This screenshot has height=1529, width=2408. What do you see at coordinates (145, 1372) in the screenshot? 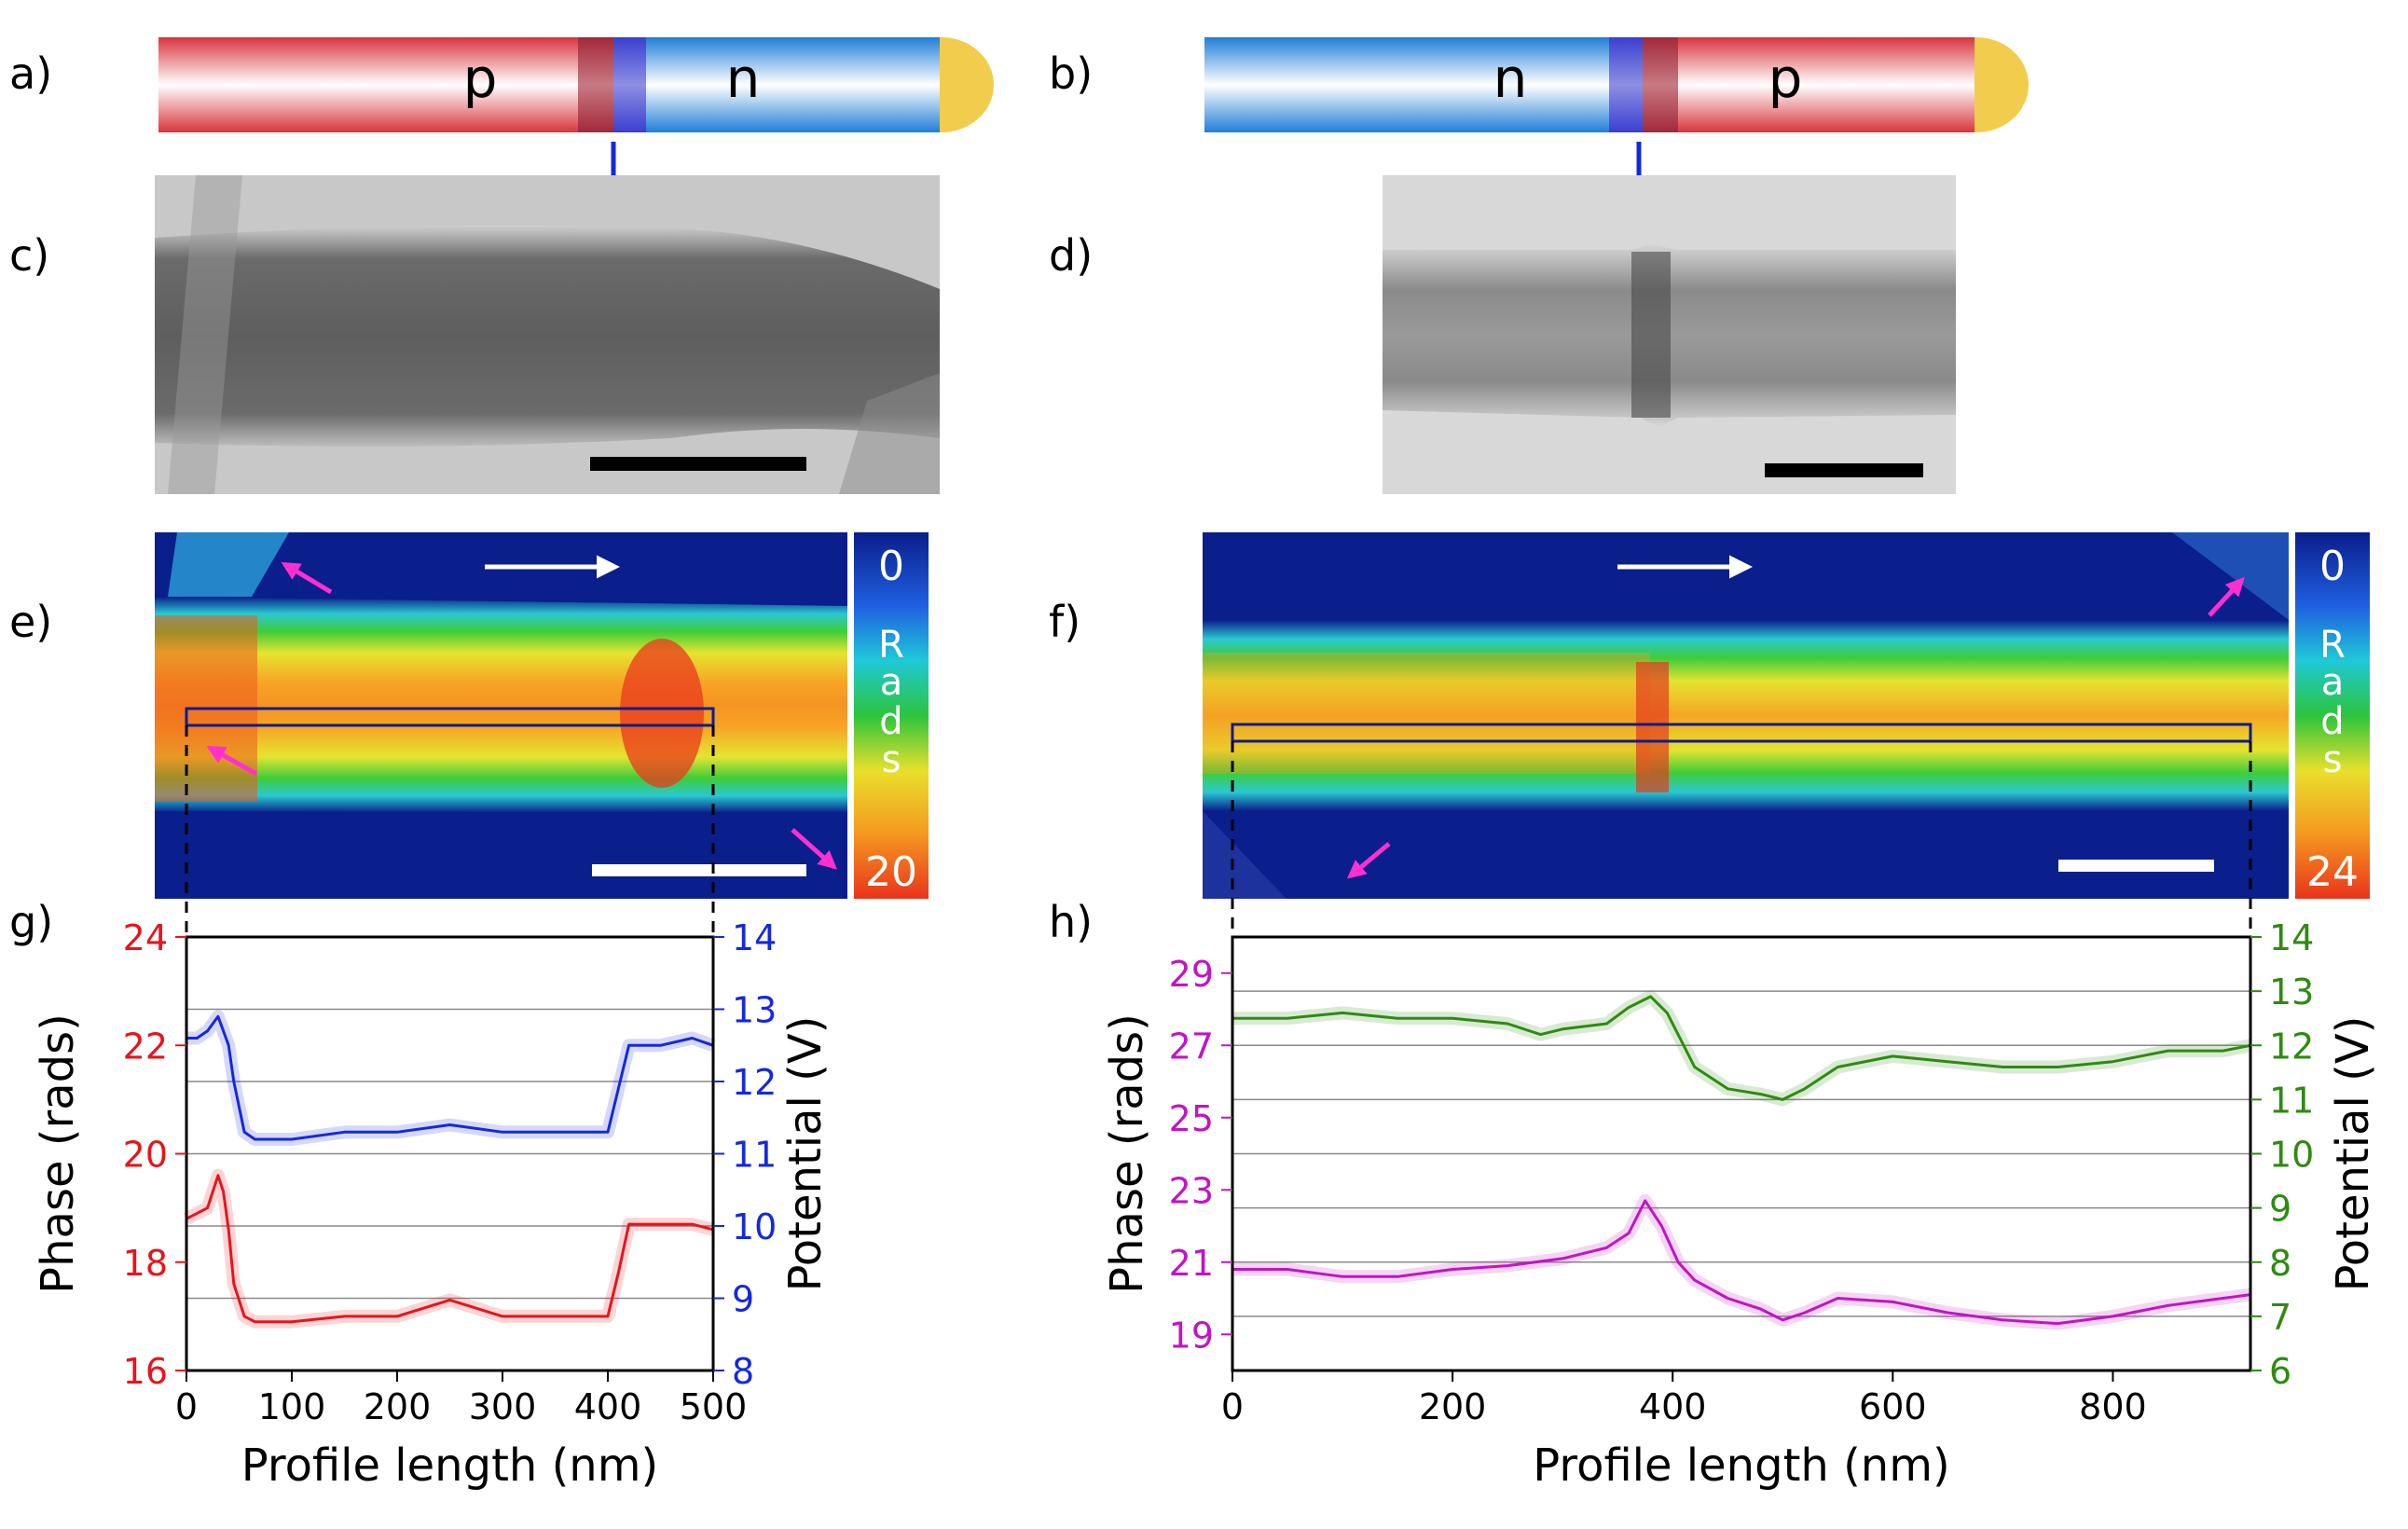
I see `y-left-tick-label: 16` at bounding box center [145, 1372].